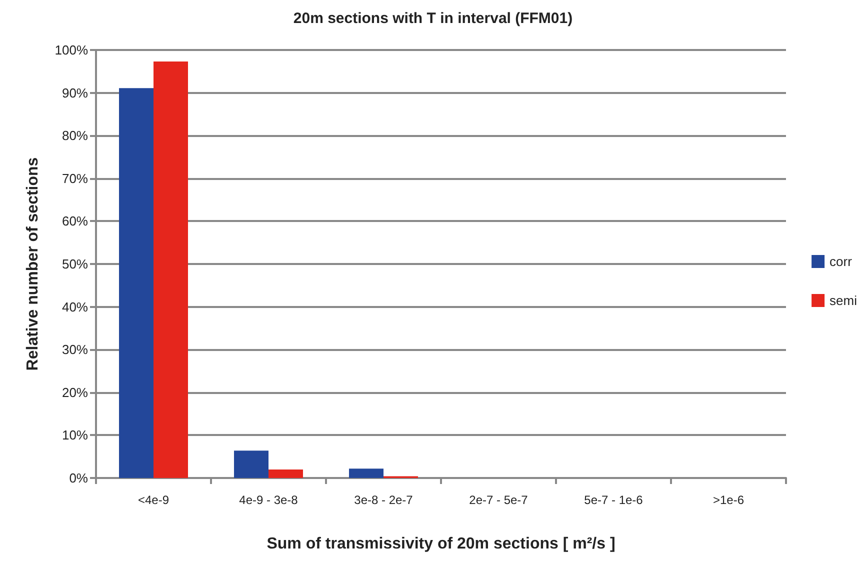 The height and width of the screenshot is (562, 866). I want to click on x-tick-label: 3e-8 - 2e-7, so click(384, 500).